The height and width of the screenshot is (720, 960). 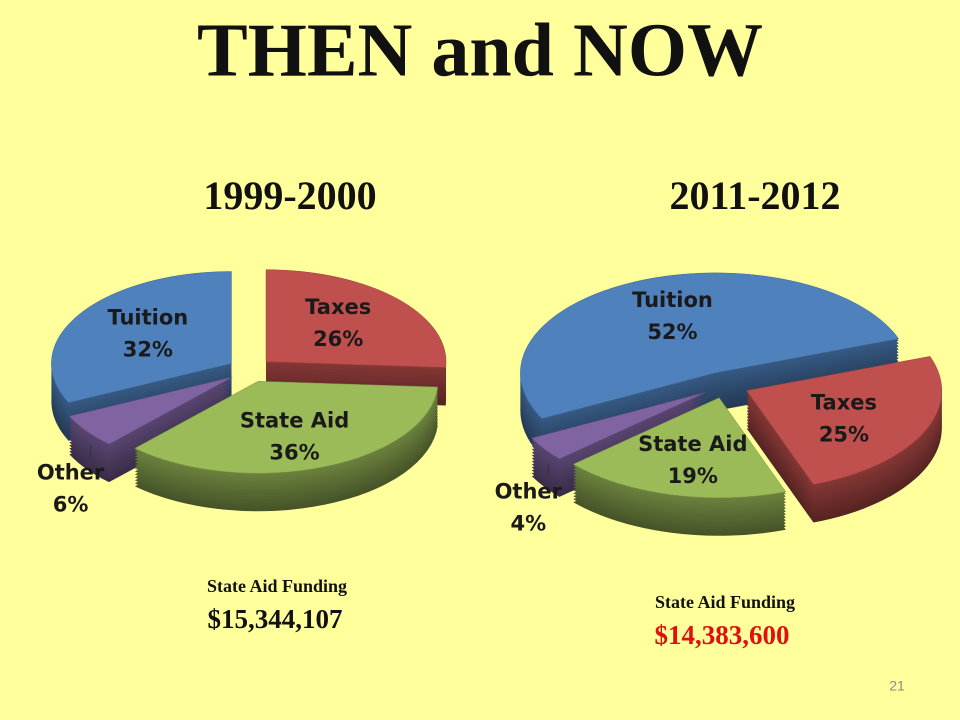 I want to click on slice-value: 4%, so click(x=528, y=524).